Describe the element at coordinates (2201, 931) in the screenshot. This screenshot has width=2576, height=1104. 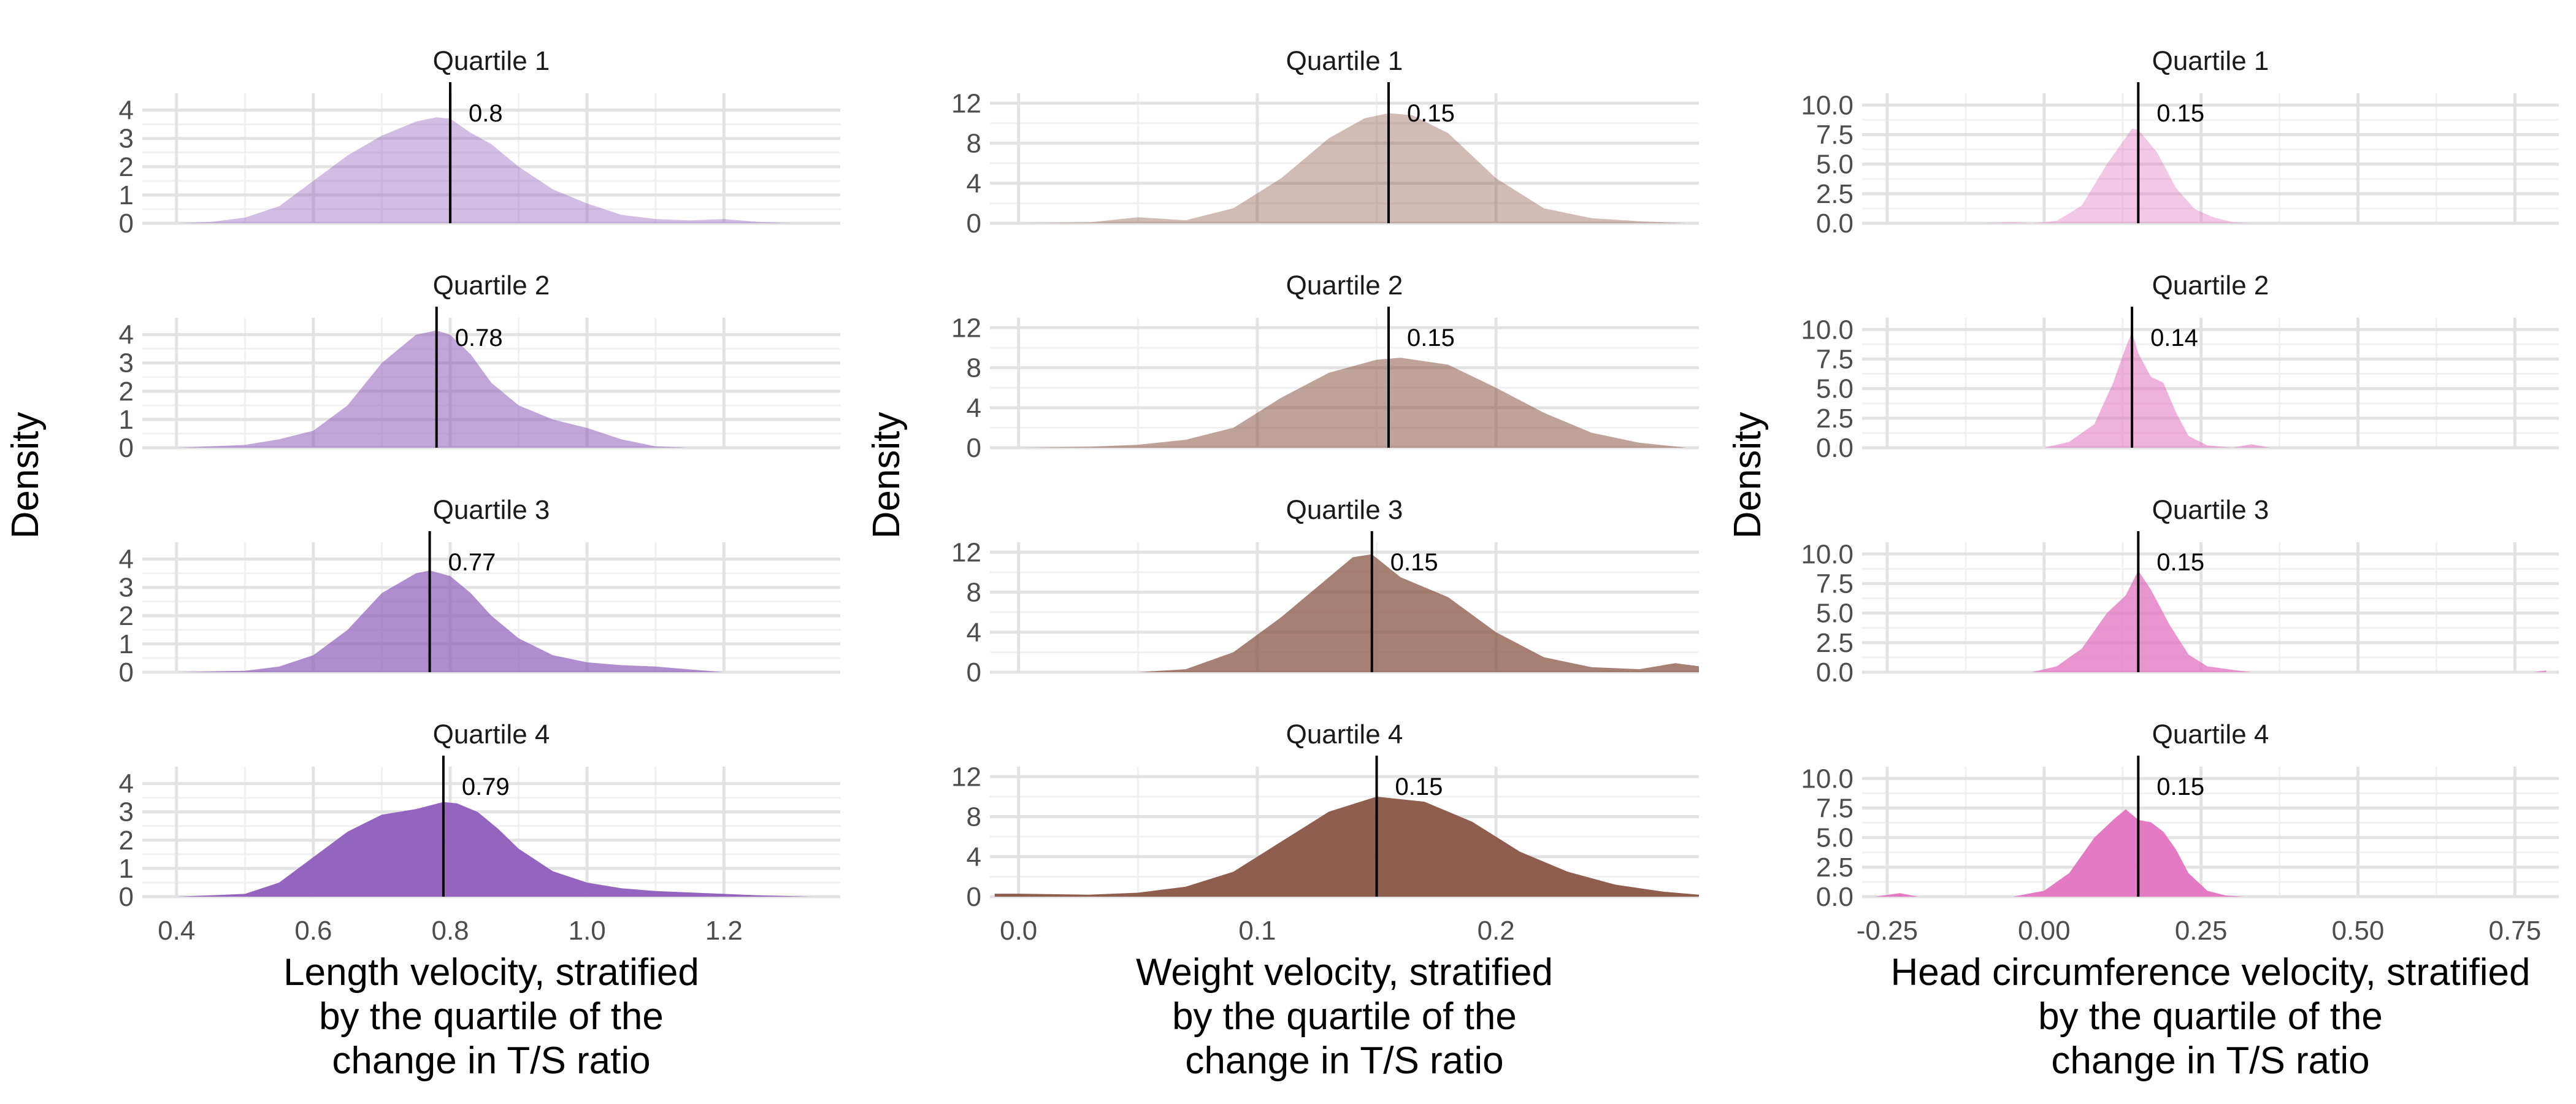
I see `x-tick-label: 0.25` at that location.